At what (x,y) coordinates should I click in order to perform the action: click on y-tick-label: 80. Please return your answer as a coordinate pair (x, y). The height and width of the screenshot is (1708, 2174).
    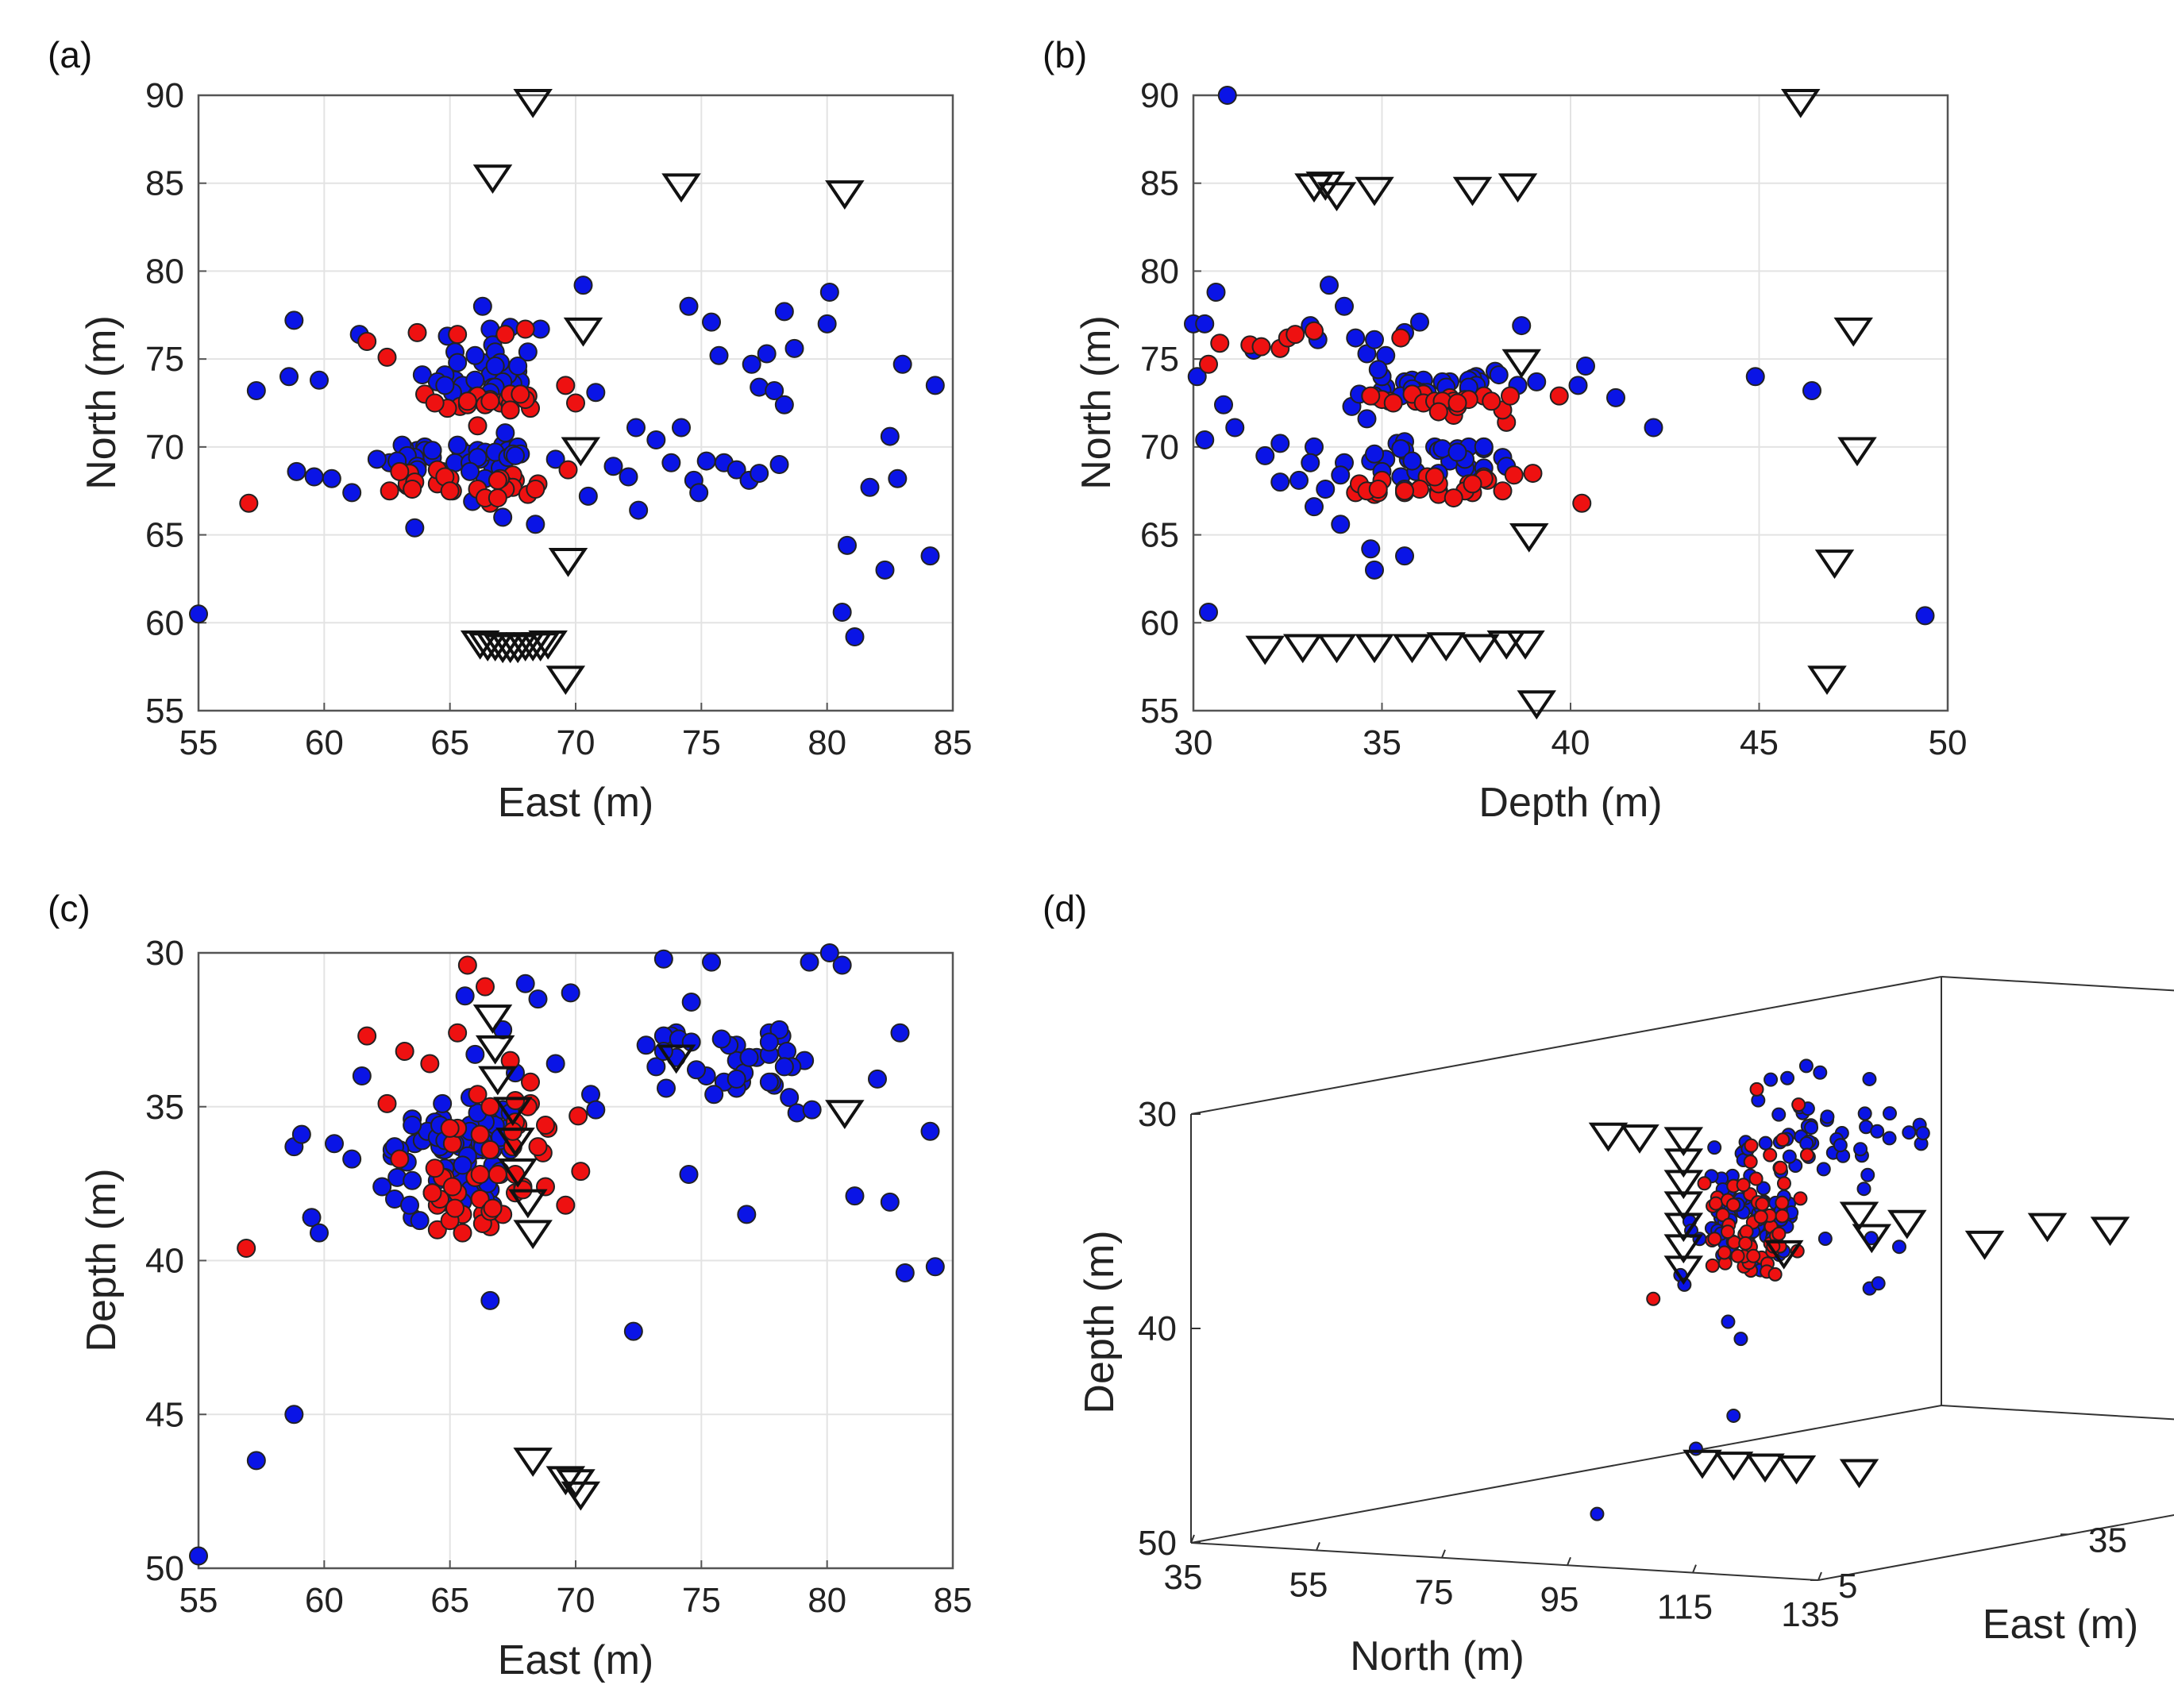
    Looking at the image, I should click on (1159, 272).